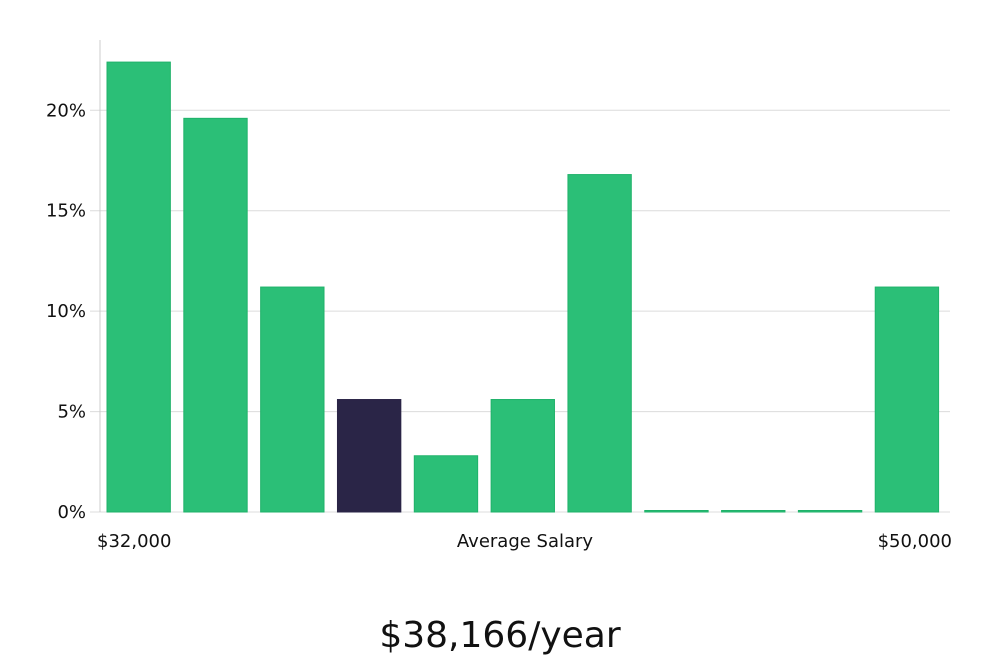  Describe the element at coordinates (66, 110) in the screenshot. I see `y-tick-label: 20%` at that location.